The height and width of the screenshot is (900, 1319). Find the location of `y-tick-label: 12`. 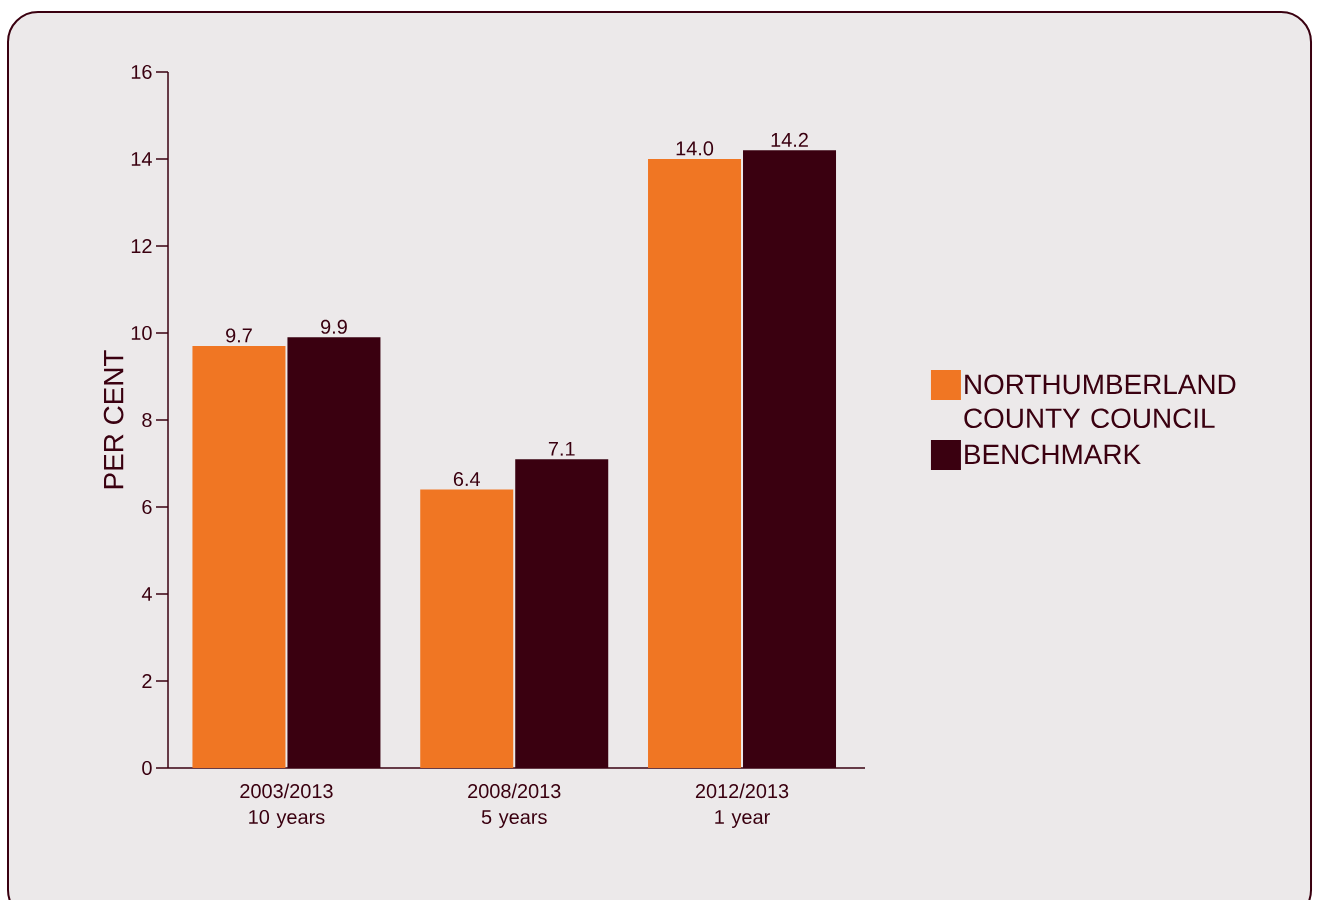

y-tick-label: 12 is located at coordinates (141, 246).